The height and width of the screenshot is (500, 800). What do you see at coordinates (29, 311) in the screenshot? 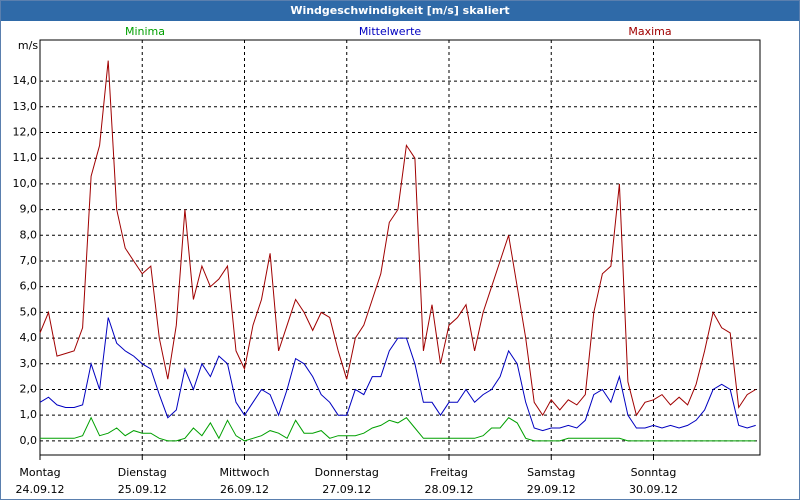
I see `y-tick-label: 5,0` at bounding box center [29, 311].